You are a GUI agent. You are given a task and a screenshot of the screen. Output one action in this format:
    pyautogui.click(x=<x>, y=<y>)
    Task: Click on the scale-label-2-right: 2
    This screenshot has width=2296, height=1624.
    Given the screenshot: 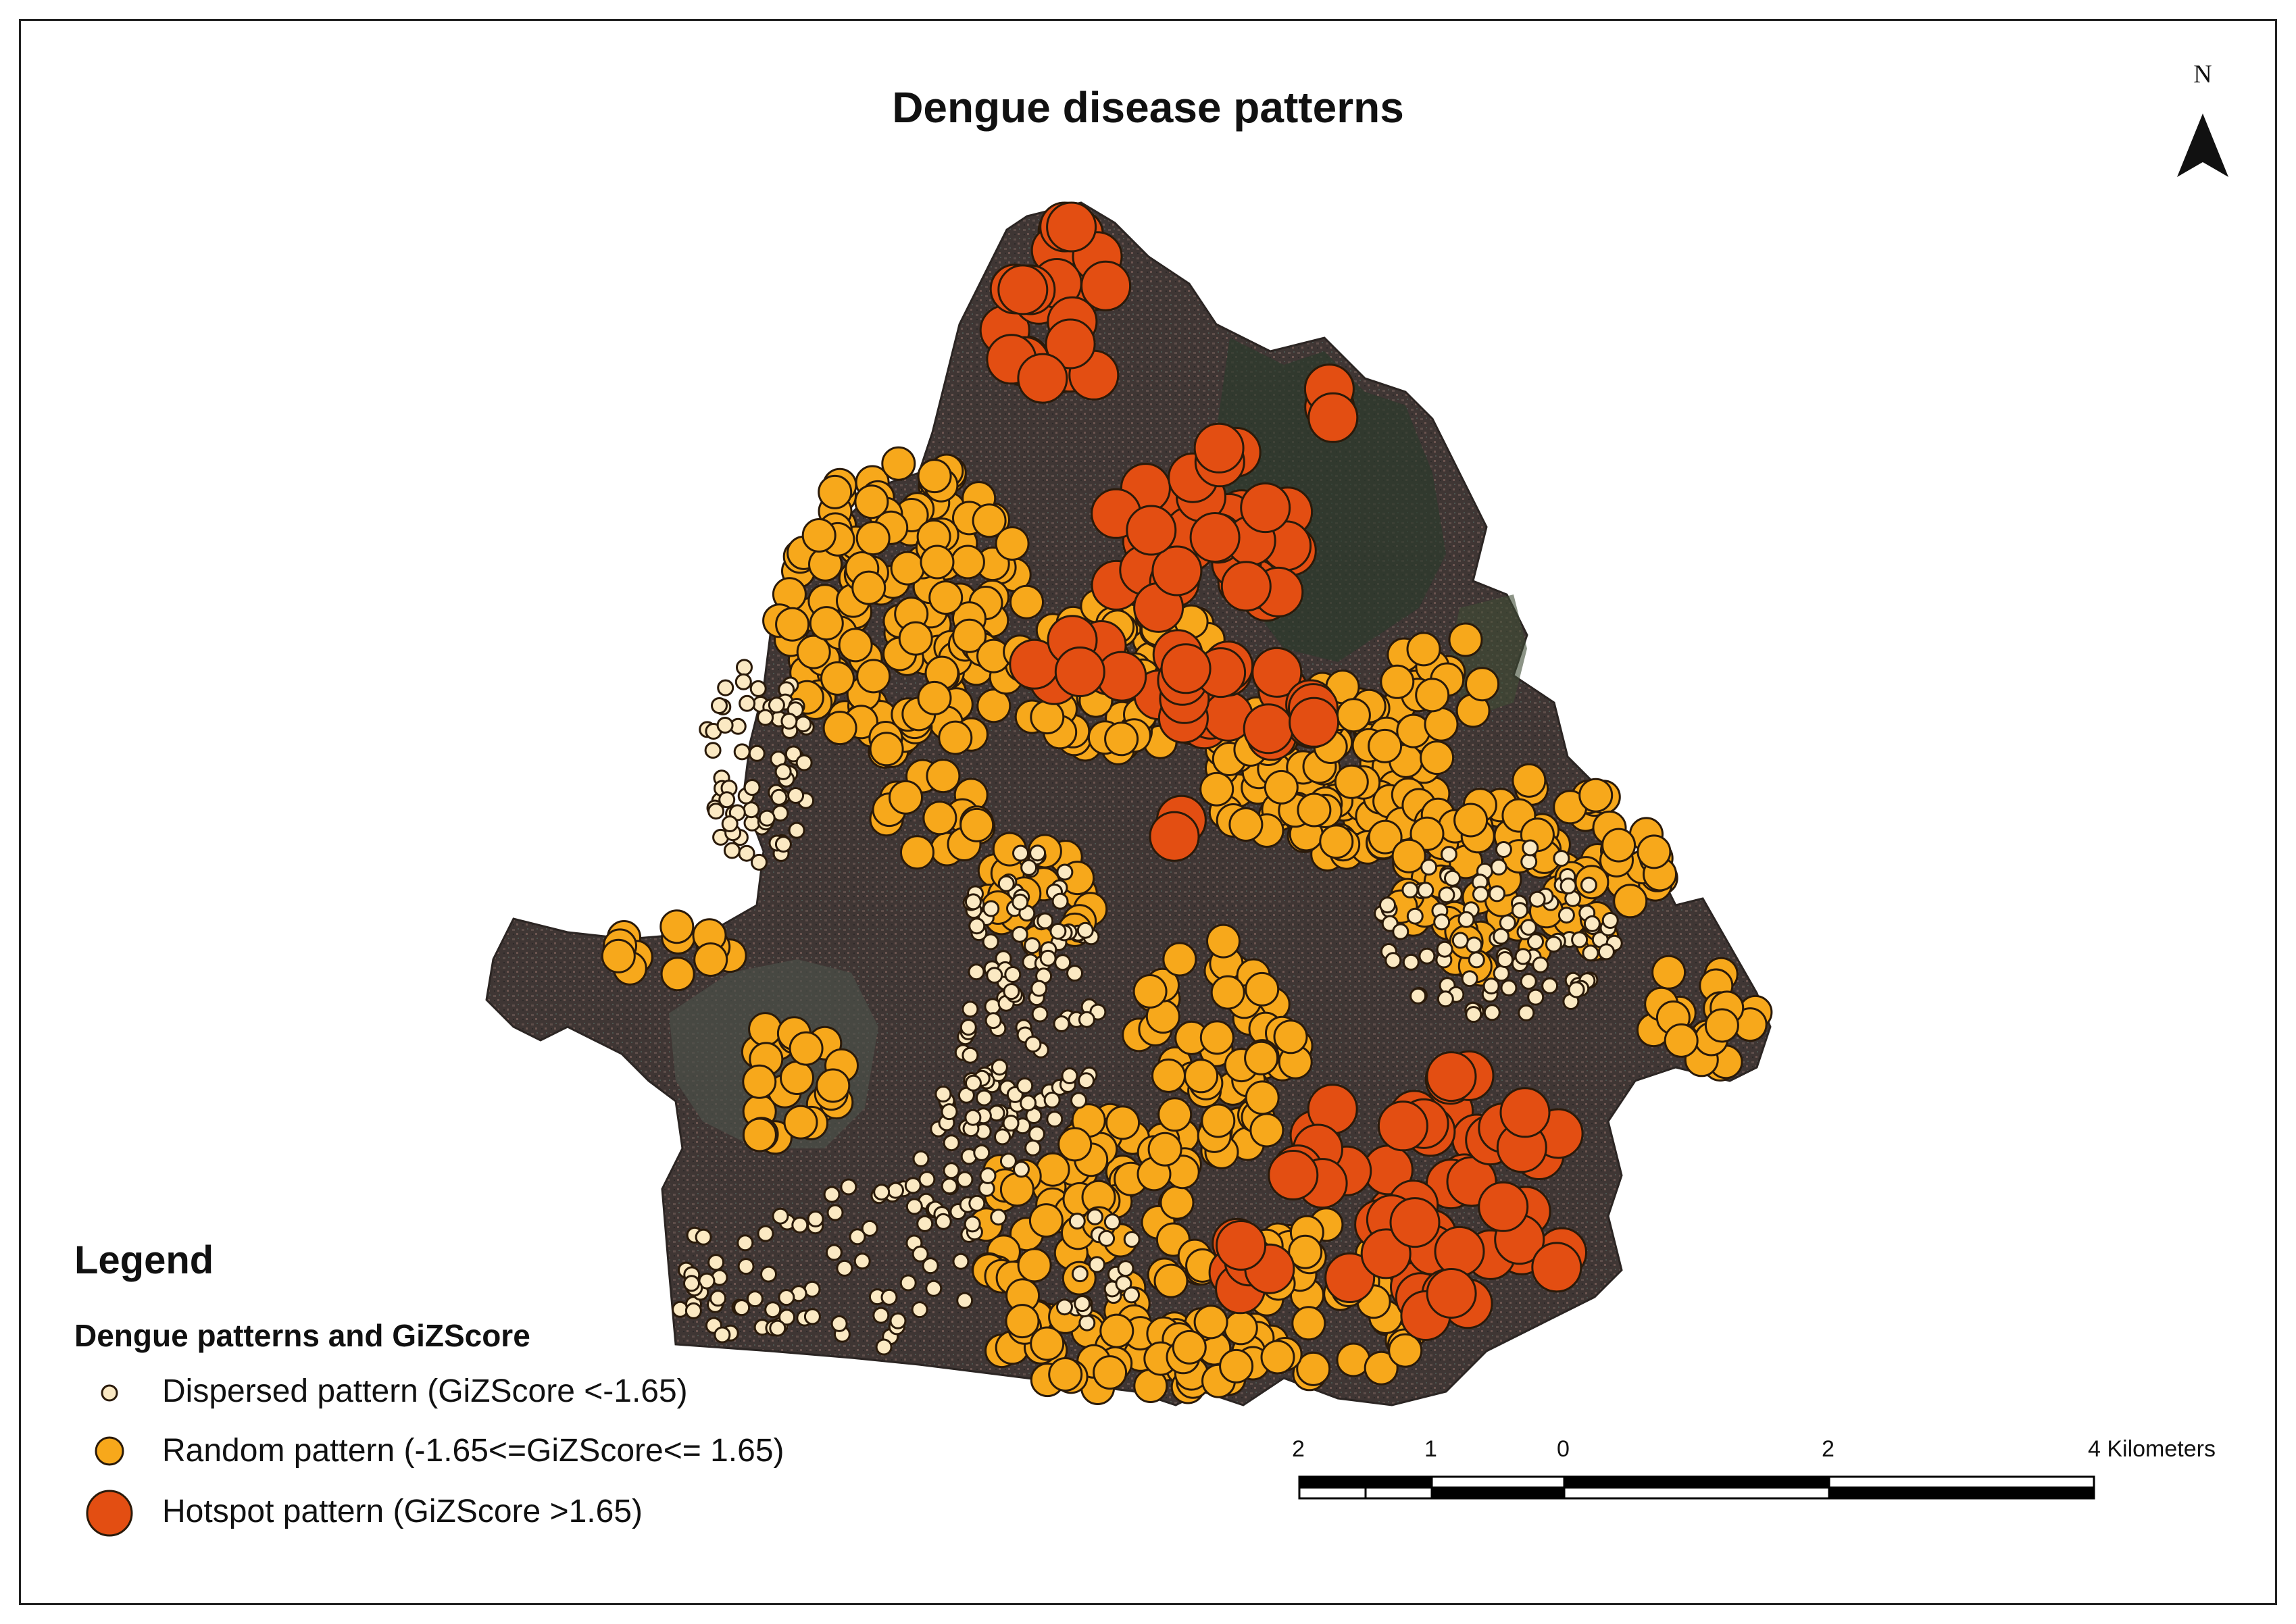 What is the action you would take?
    pyautogui.click(x=1829, y=1449)
    